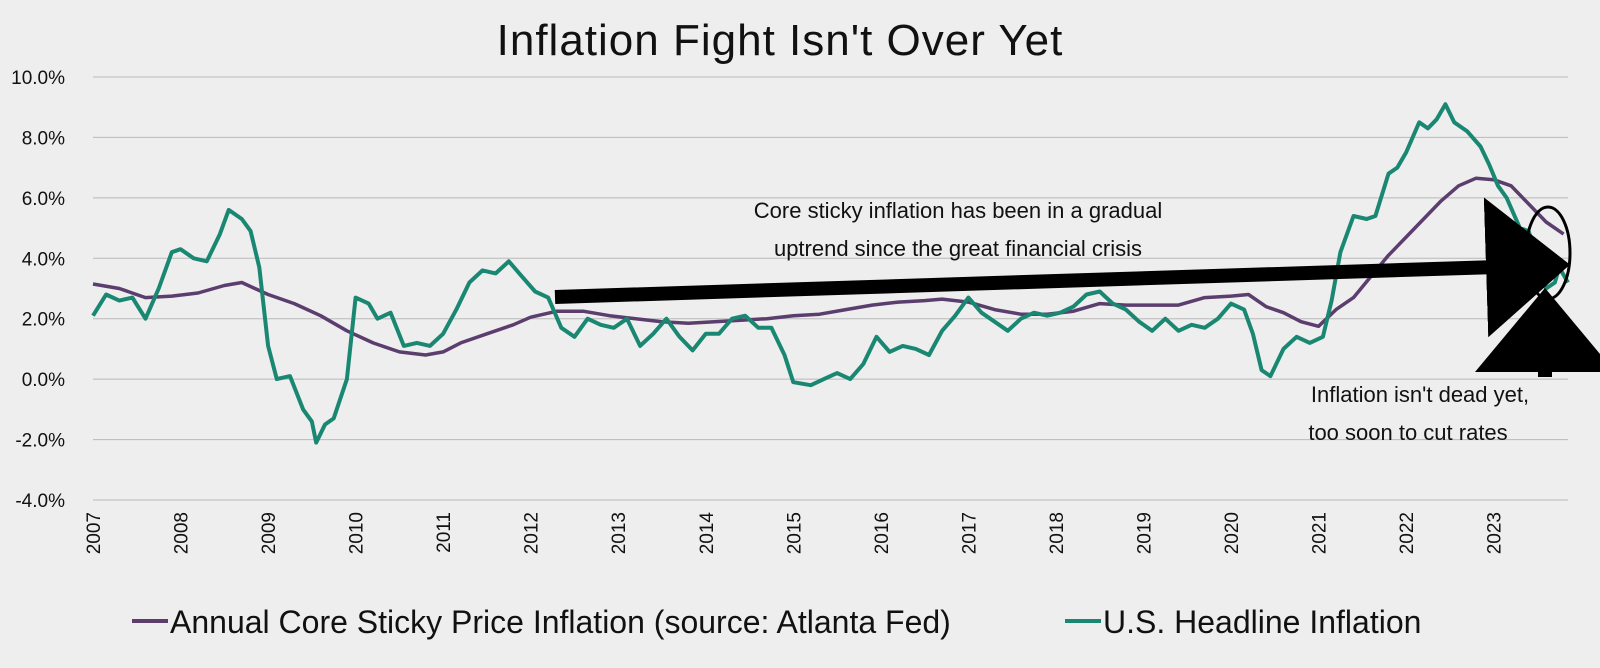 This screenshot has height=668, width=1600. I want to click on x-tick-label: 2008, so click(182, 533).